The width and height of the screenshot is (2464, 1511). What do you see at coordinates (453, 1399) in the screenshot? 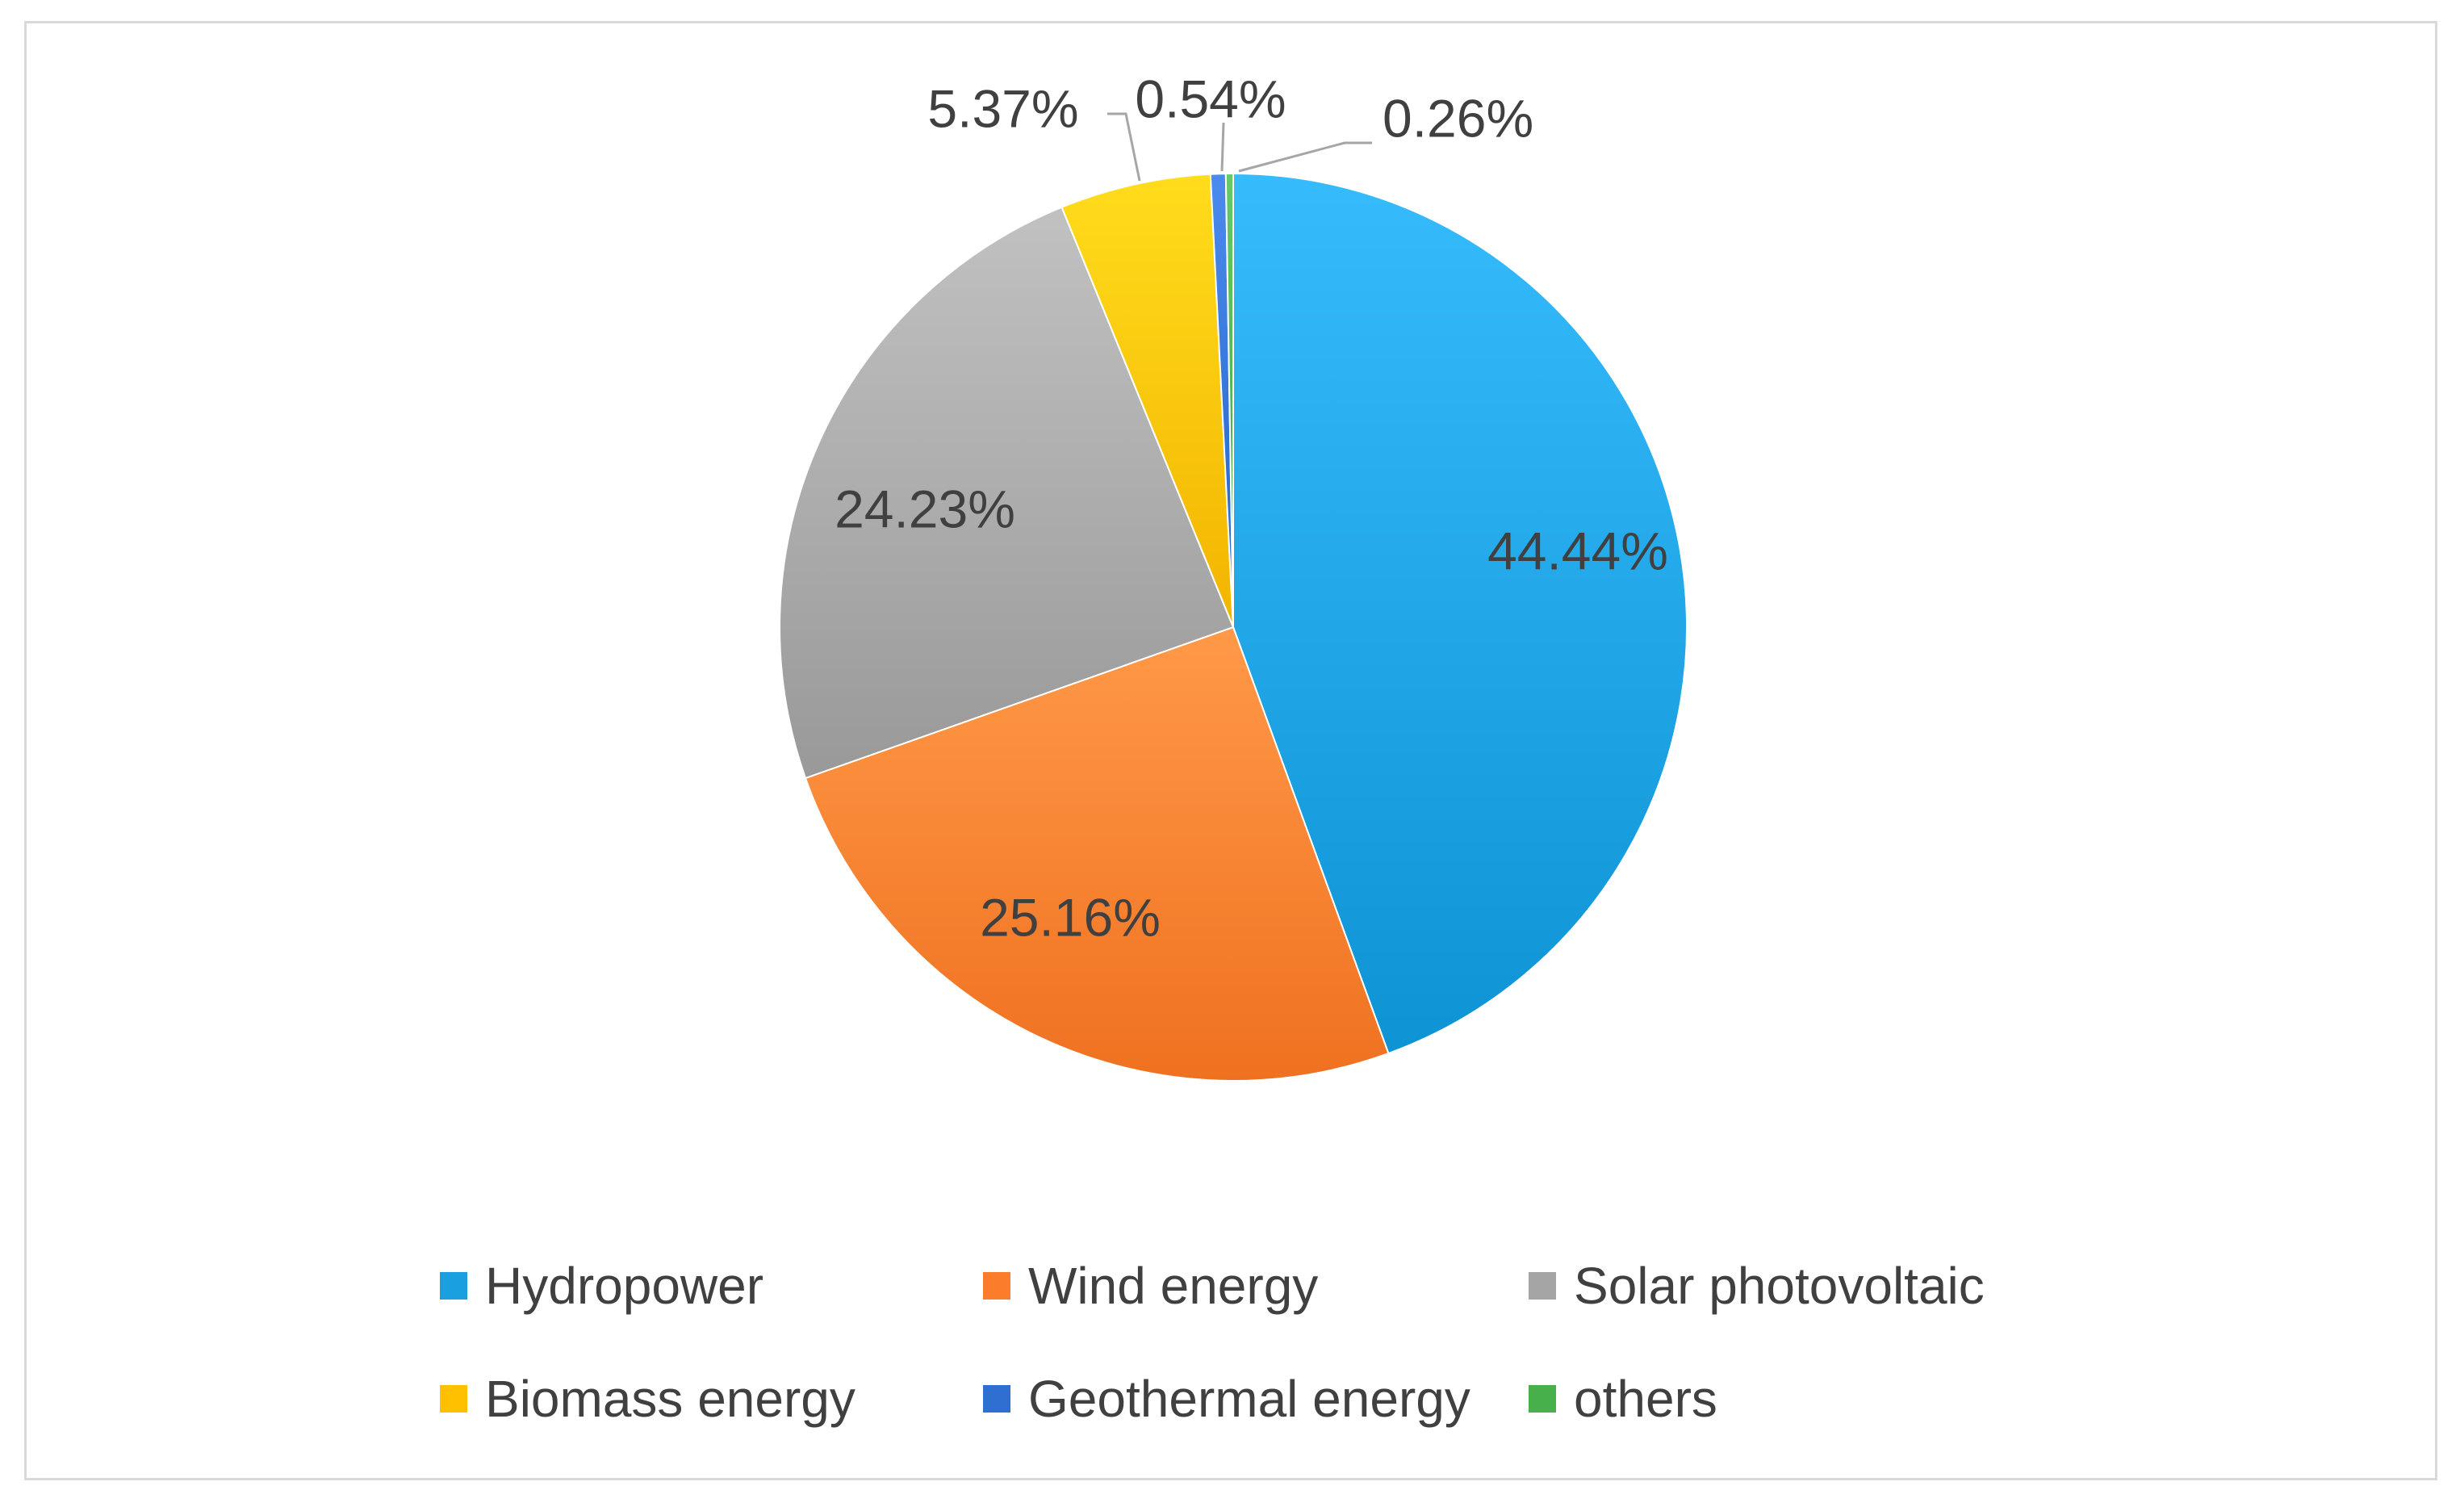
I see `legend-swatch-biomass-energy` at bounding box center [453, 1399].